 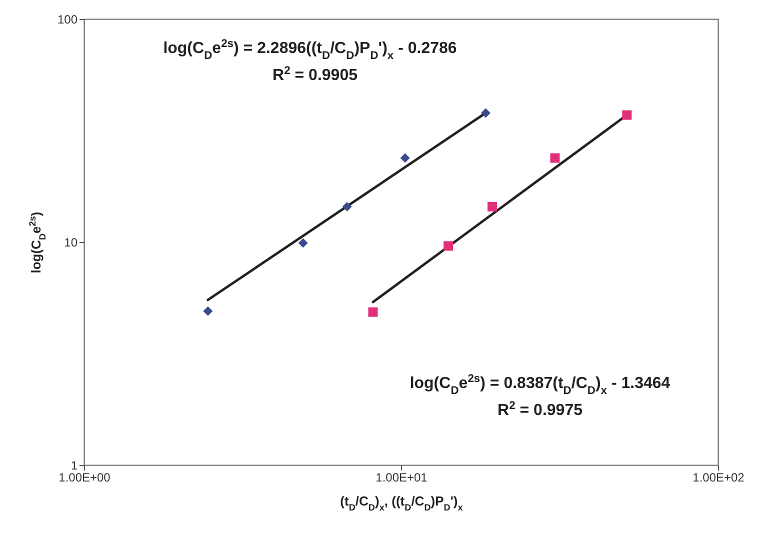 What do you see at coordinates (540, 409) in the screenshot?
I see `annotation: R$^{2}$ = 0.9975` at bounding box center [540, 409].